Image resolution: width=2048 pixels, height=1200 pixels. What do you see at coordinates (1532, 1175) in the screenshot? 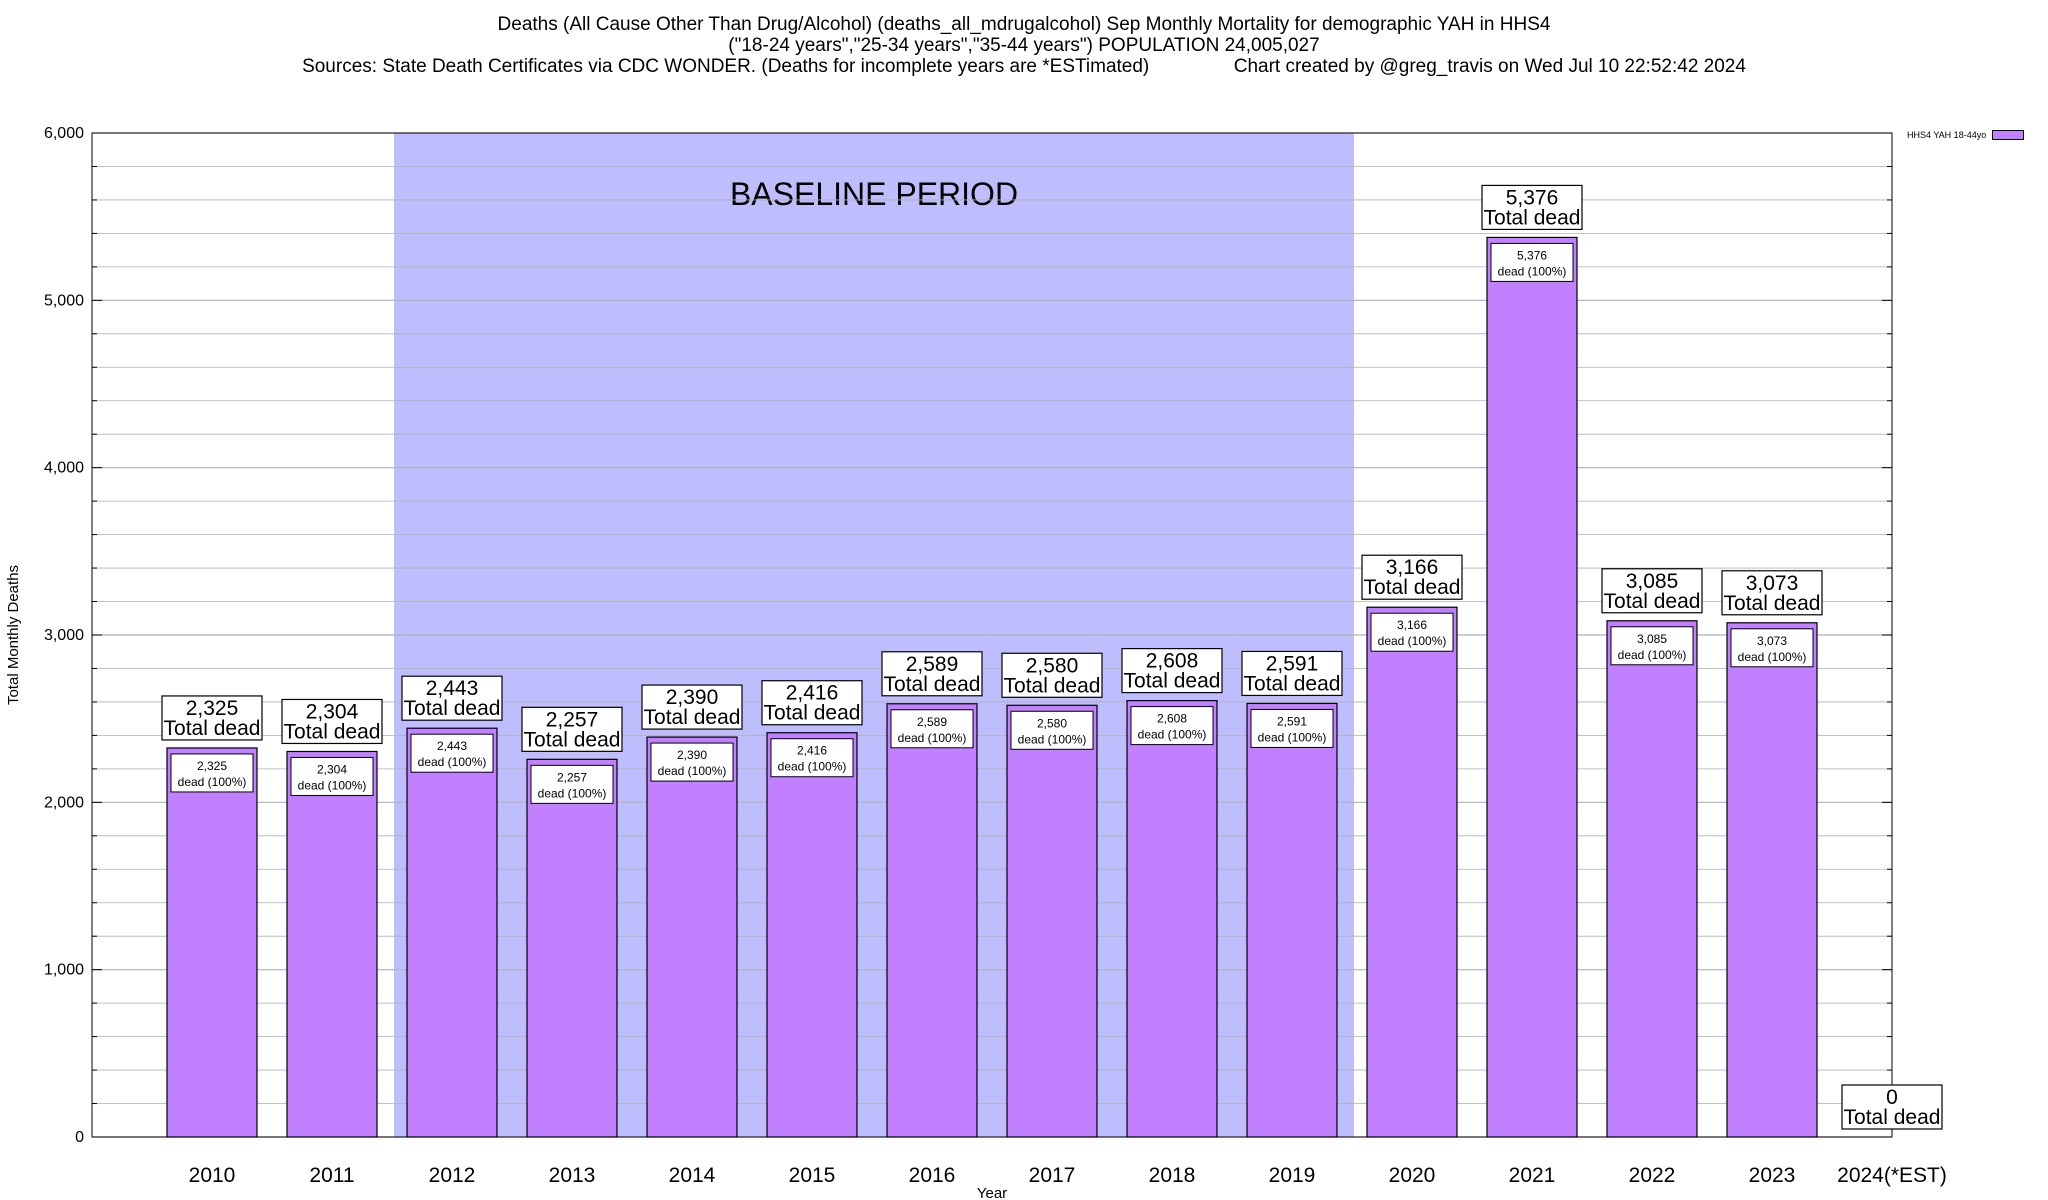
I see `x-tick-label: 2021` at bounding box center [1532, 1175].